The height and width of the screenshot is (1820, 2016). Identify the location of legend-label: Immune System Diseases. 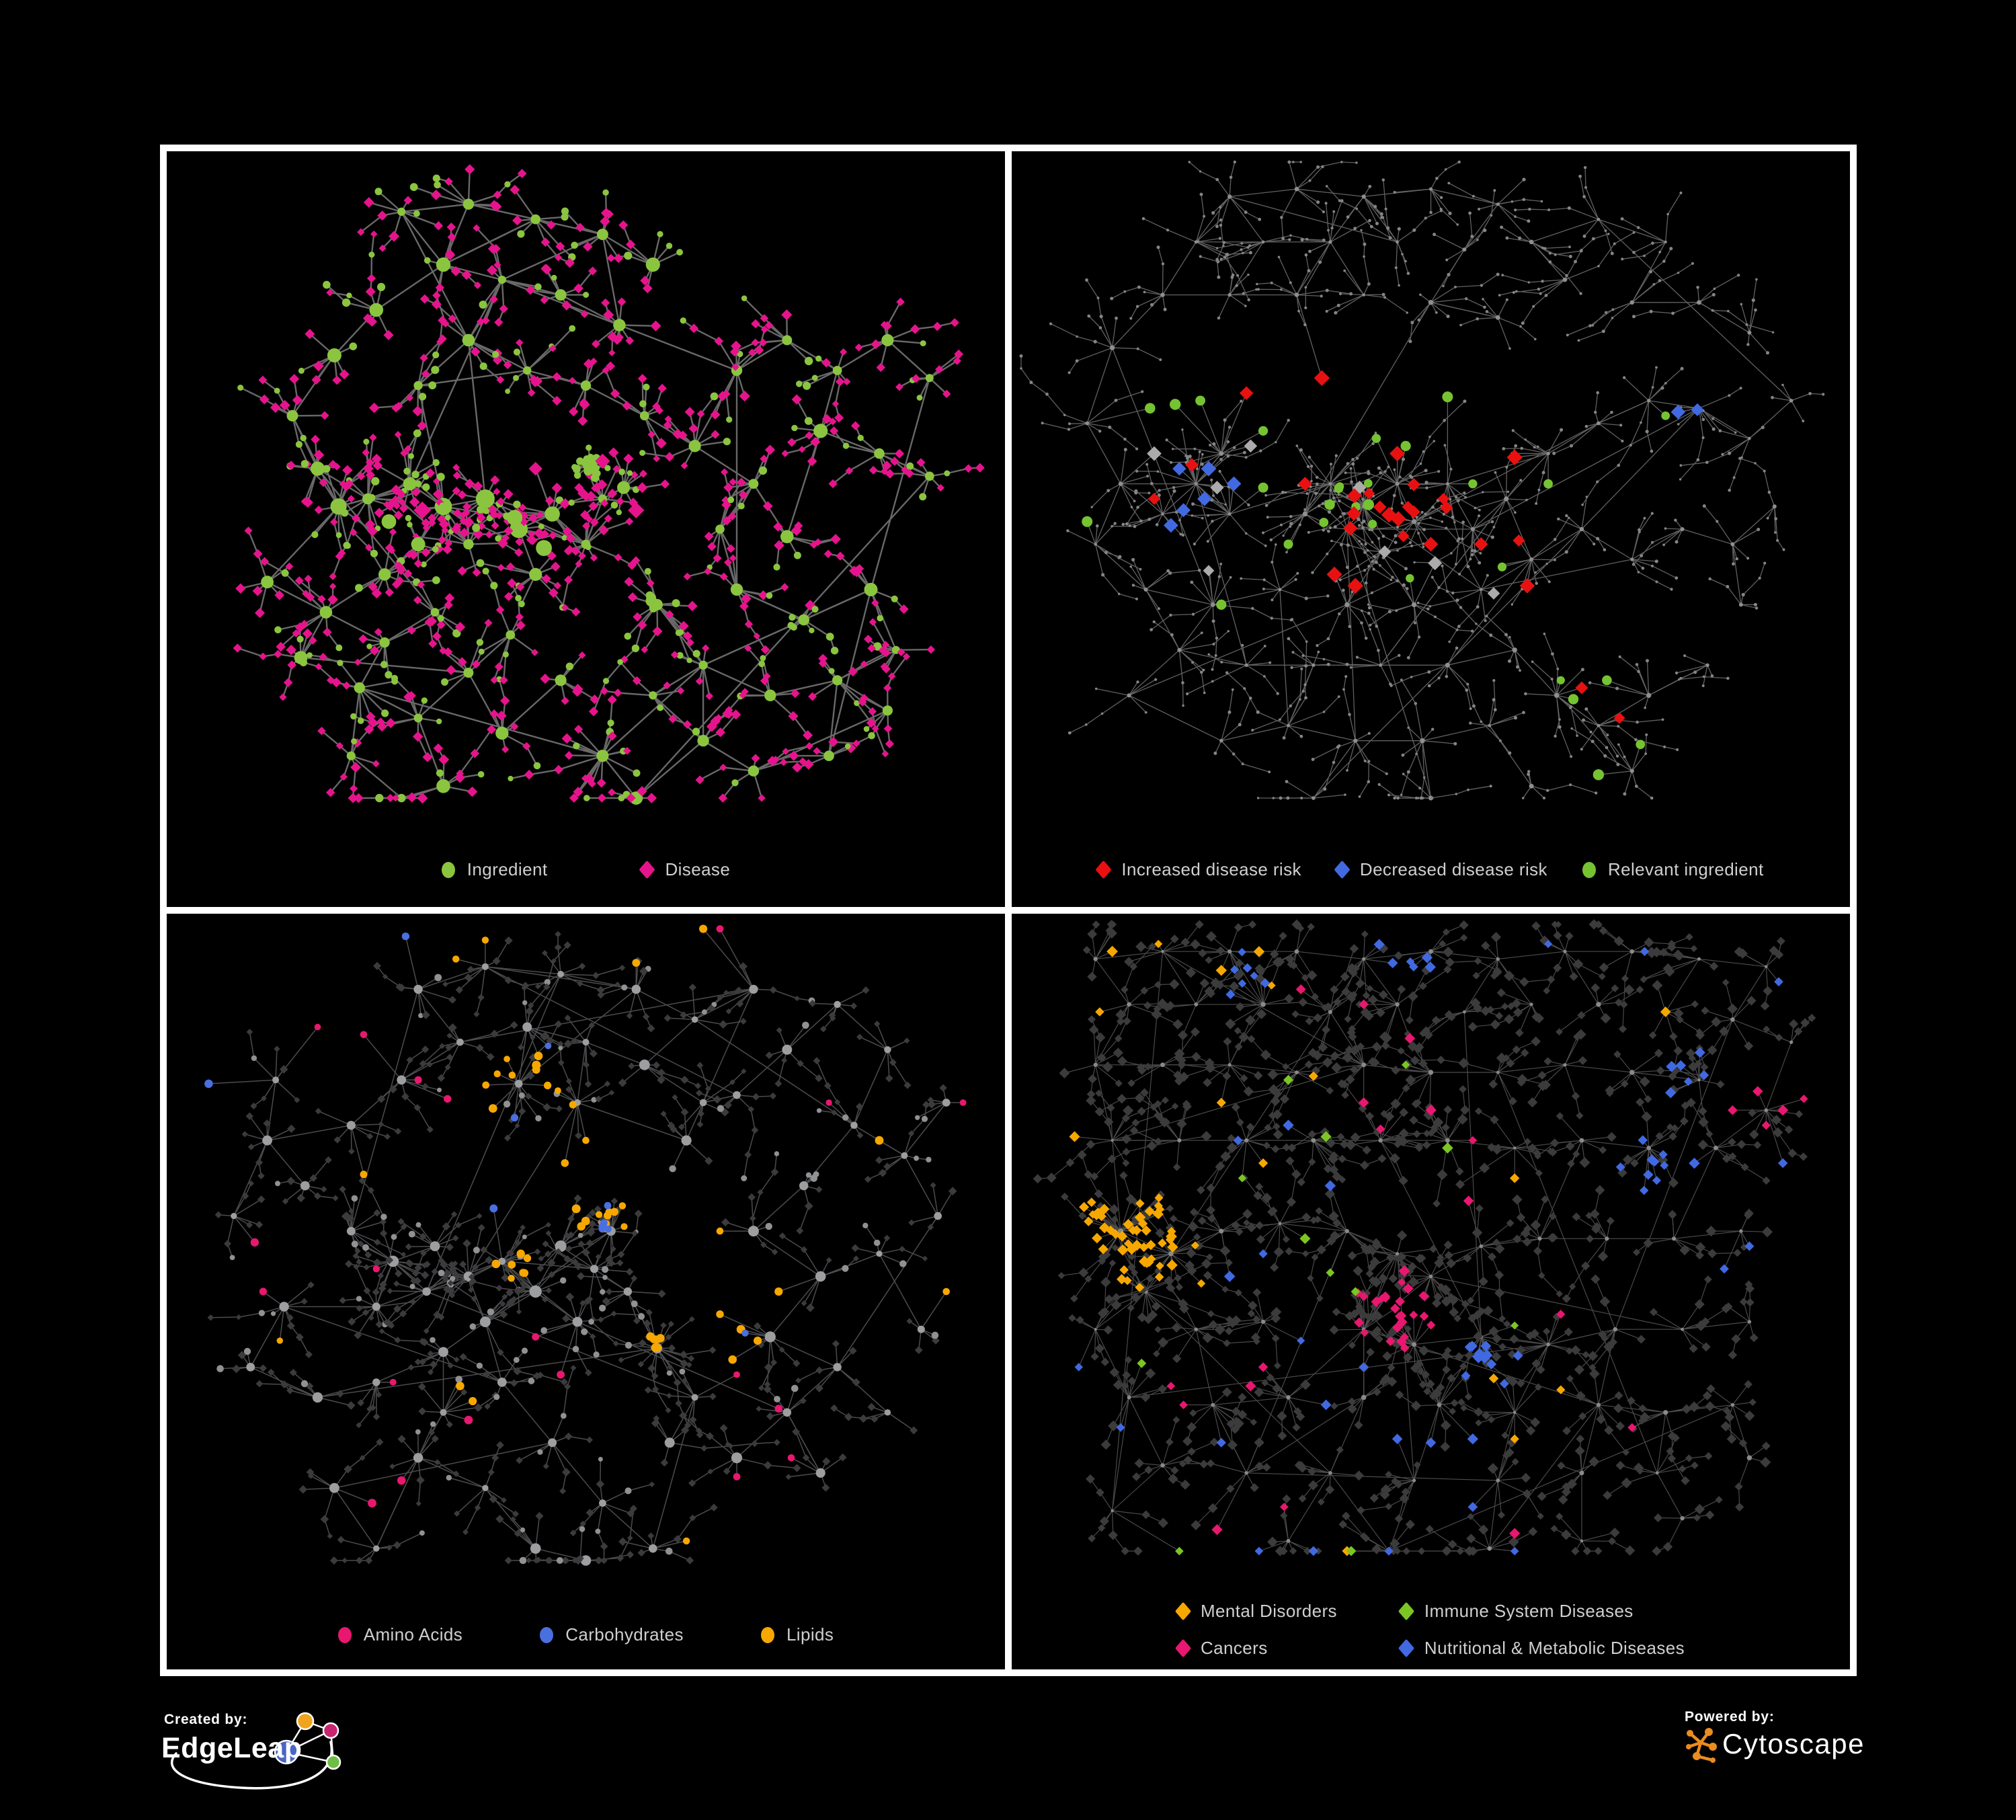
(1529, 1611).